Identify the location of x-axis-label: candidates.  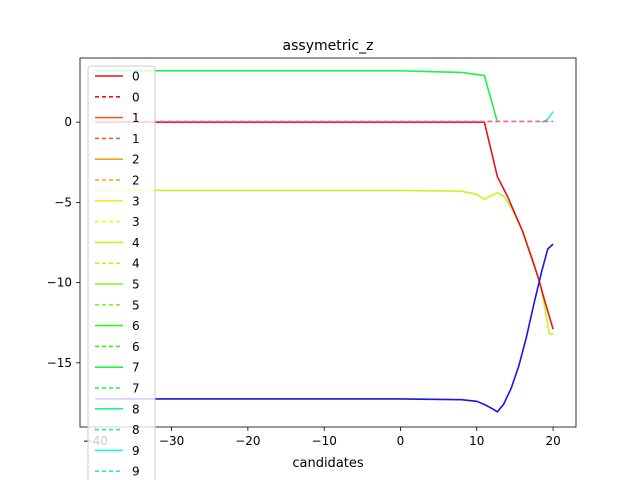
(328, 463).